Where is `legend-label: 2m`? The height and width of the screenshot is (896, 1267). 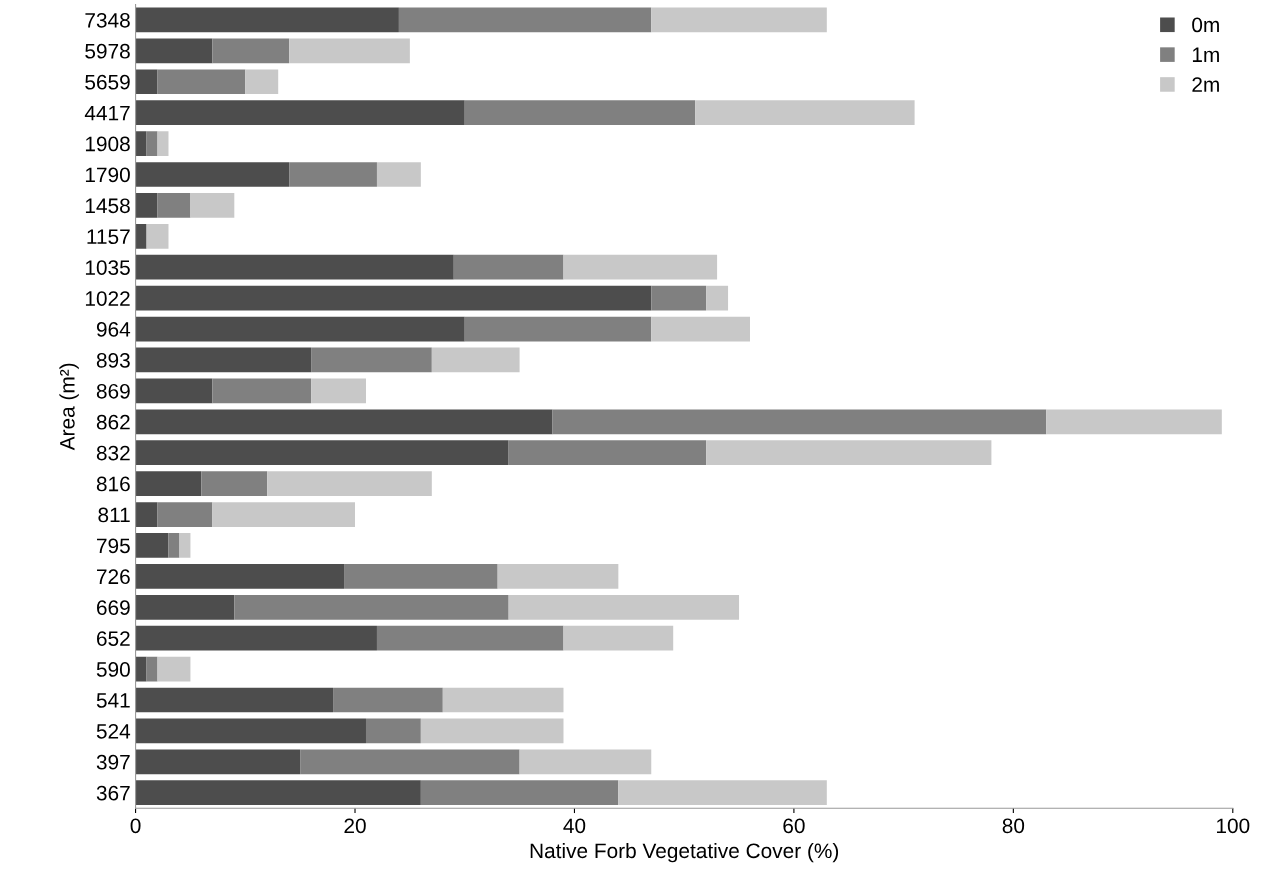
legend-label: 2m is located at coordinates (1205, 84).